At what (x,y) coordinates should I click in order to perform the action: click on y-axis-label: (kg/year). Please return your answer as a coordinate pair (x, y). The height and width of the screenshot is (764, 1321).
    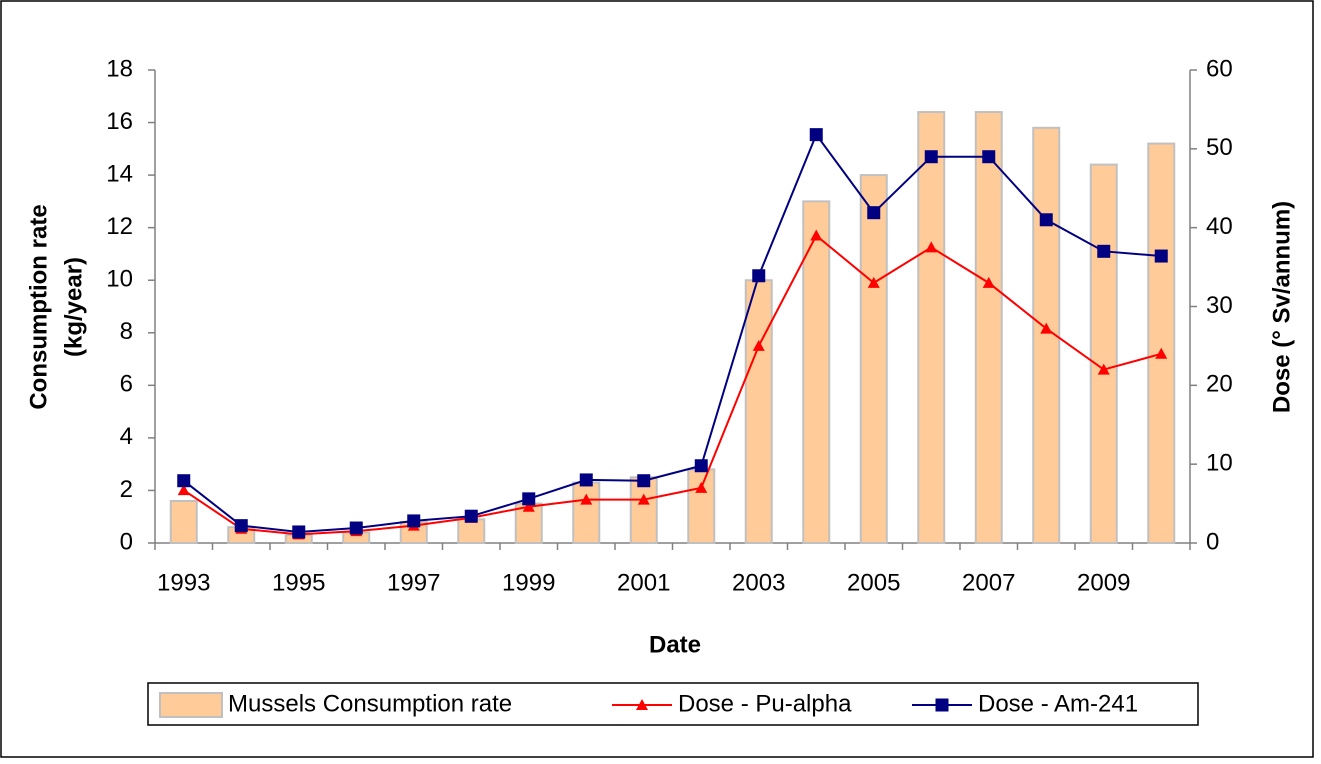
    Looking at the image, I should click on (73, 307).